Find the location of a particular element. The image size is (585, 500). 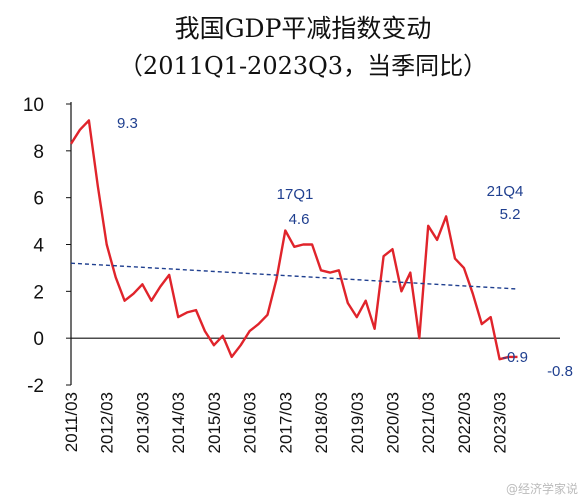

x-tick-label: 2017/03 is located at coordinates (285, 422).